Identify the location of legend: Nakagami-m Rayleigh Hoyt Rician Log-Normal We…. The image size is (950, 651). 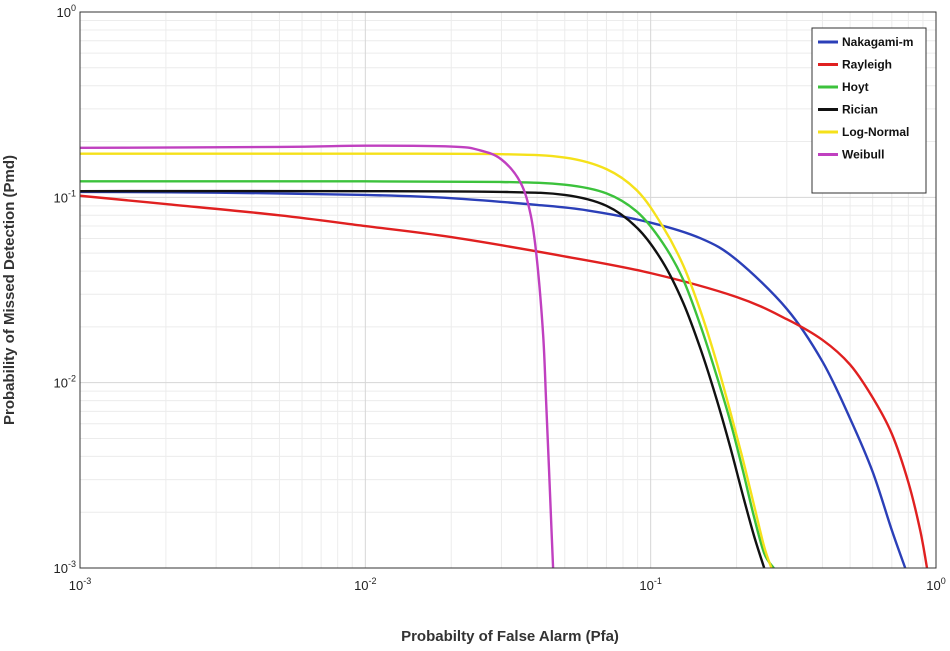
(869, 110).